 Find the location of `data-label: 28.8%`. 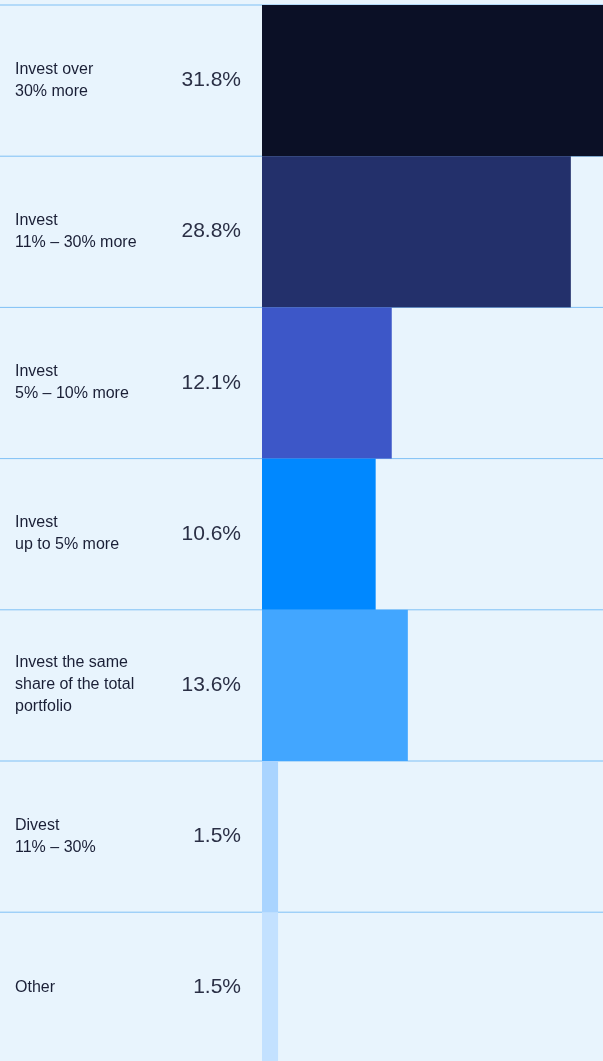

data-label: 28.8% is located at coordinates (211, 230).